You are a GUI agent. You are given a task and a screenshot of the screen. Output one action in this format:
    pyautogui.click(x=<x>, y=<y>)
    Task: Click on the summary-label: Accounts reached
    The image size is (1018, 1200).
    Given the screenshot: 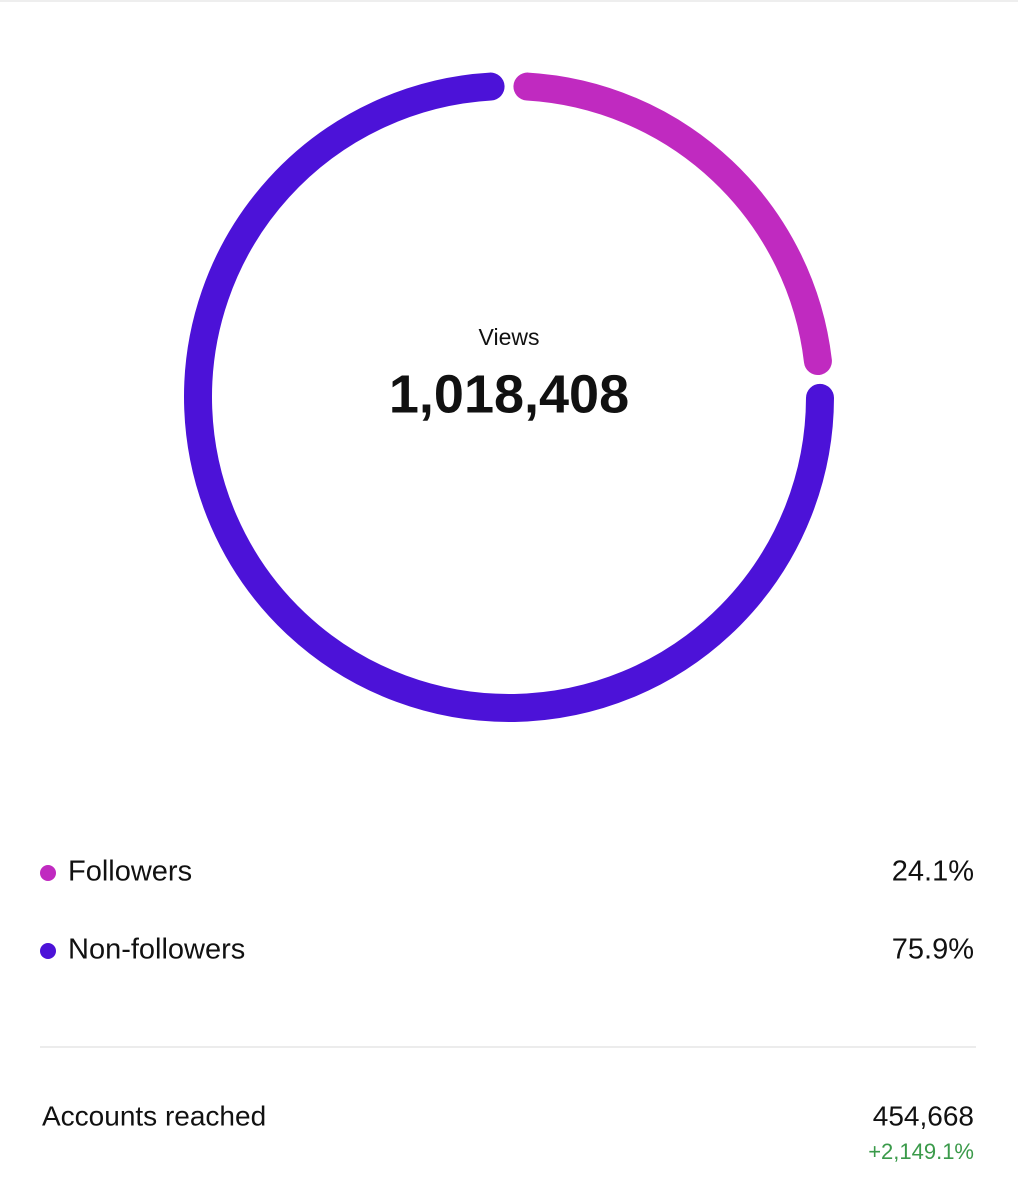 What is the action you would take?
    pyautogui.click(x=154, y=1115)
    